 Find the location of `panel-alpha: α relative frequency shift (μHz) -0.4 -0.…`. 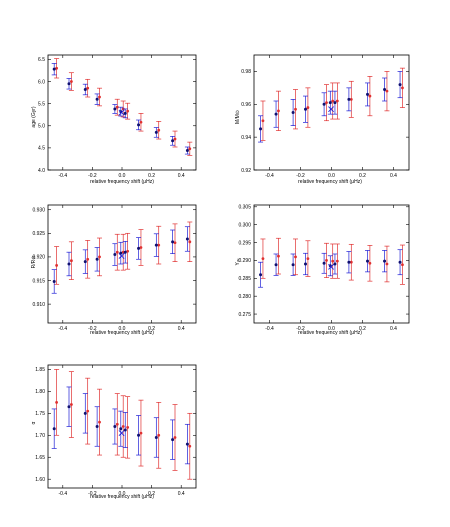

panel-alpha: α relative frequency shift (μHz) -0.4 -0.… is located at coordinates (114, 432).